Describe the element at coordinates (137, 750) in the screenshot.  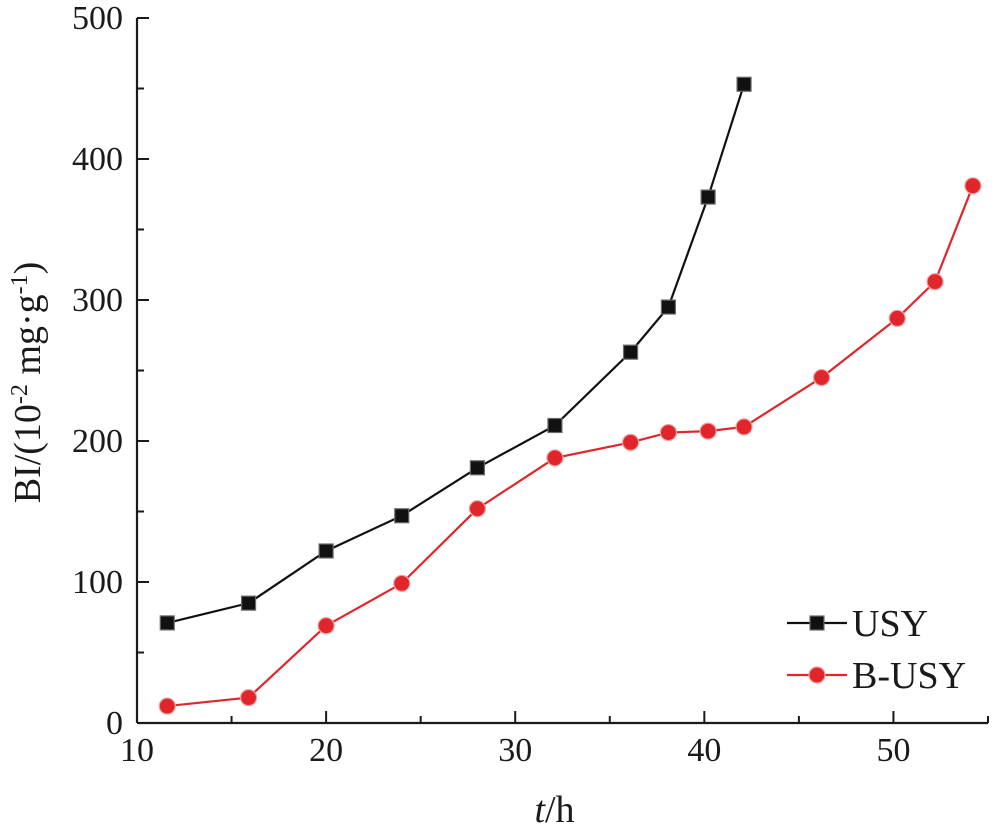
I see `x-tick-label: 10` at that location.